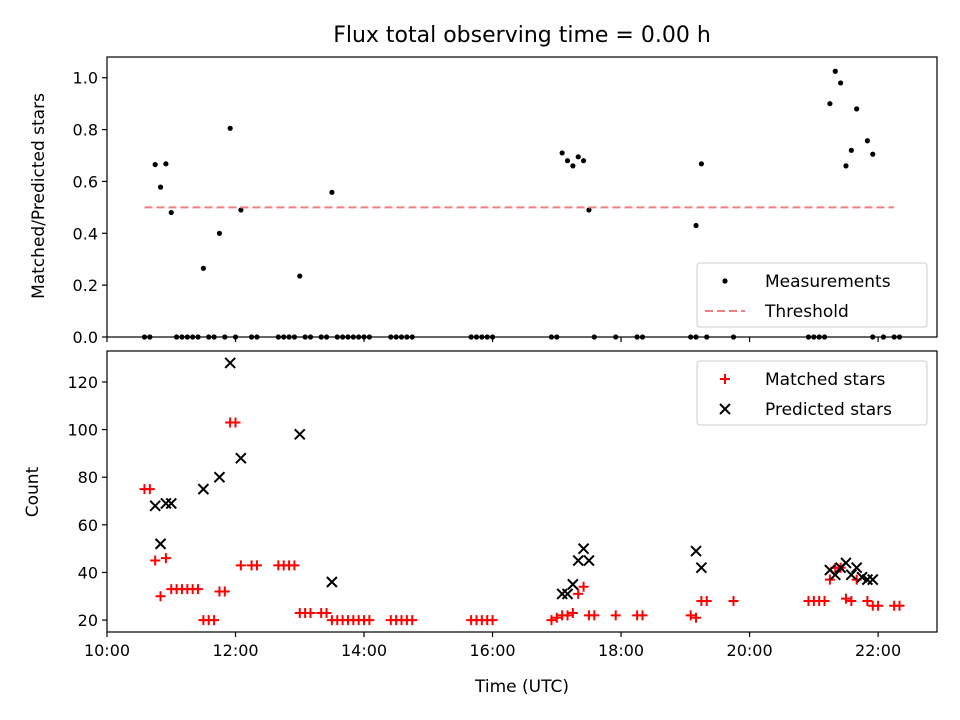 This screenshot has height=720, width=960. I want to click on legend-label: Measurements, so click(828, 282).